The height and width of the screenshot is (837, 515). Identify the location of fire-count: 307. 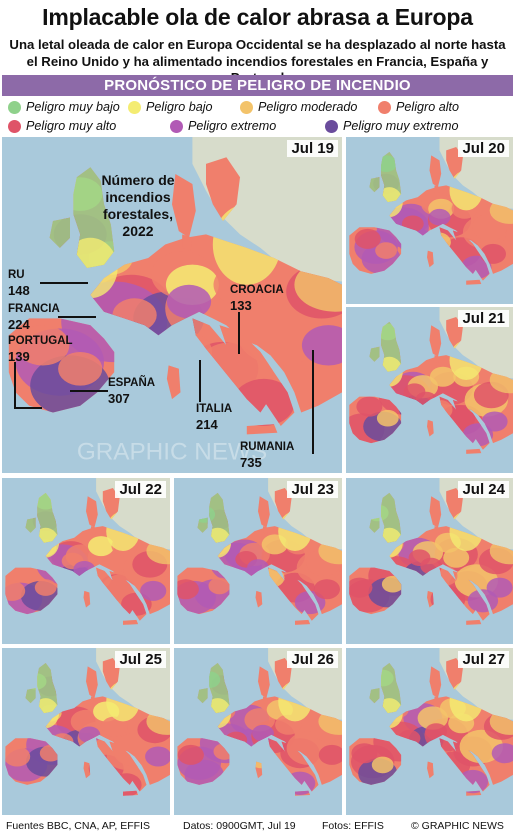
(119, 398).